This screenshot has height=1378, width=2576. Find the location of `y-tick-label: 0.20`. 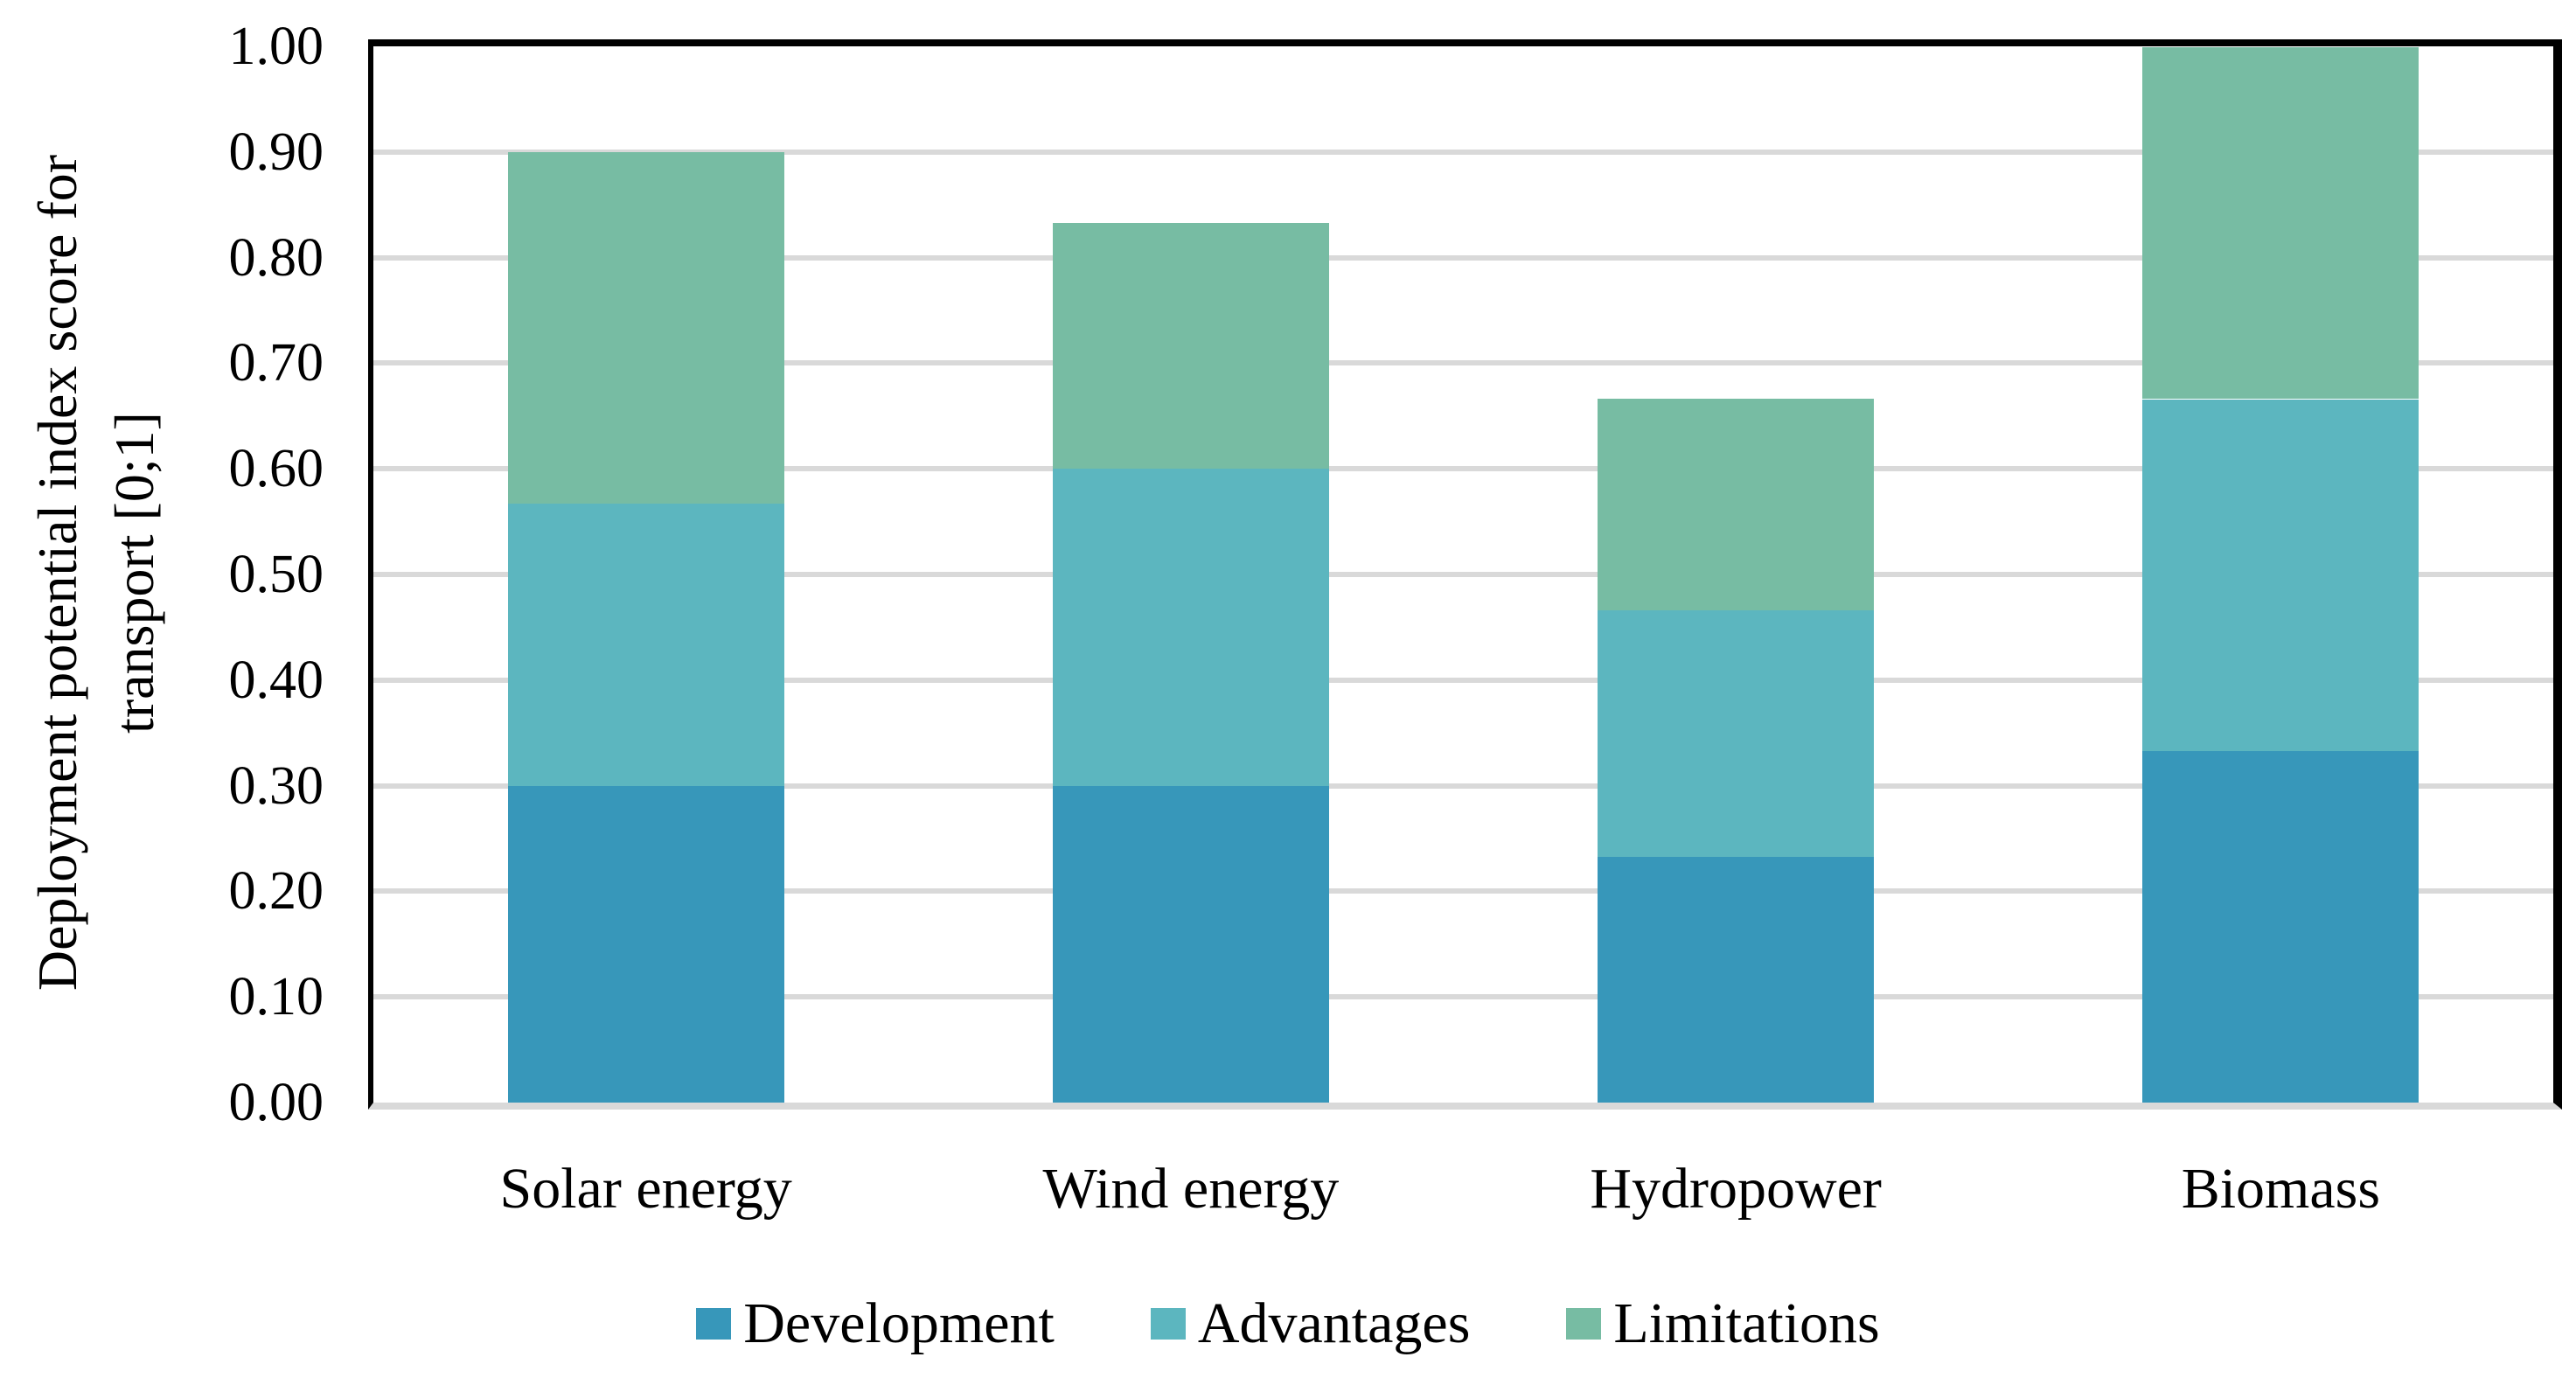

y-tick-label: 0.20 is located at coordinates (276, 891).